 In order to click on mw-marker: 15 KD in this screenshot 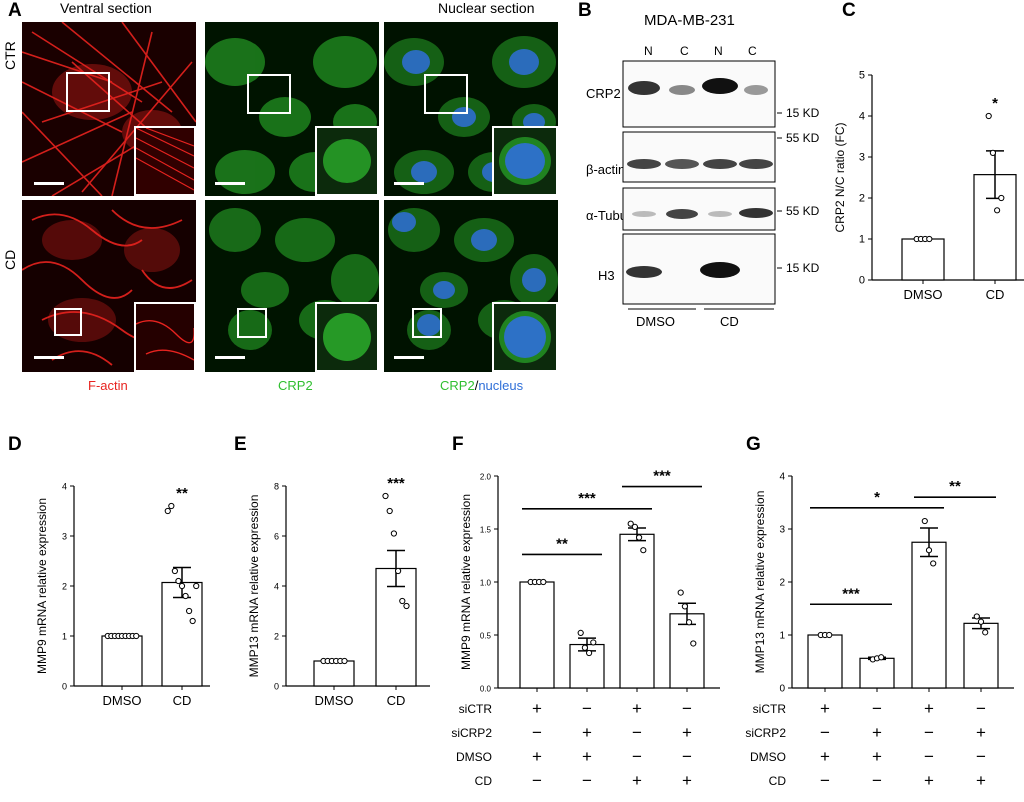, I will do `click(803, 268)`.